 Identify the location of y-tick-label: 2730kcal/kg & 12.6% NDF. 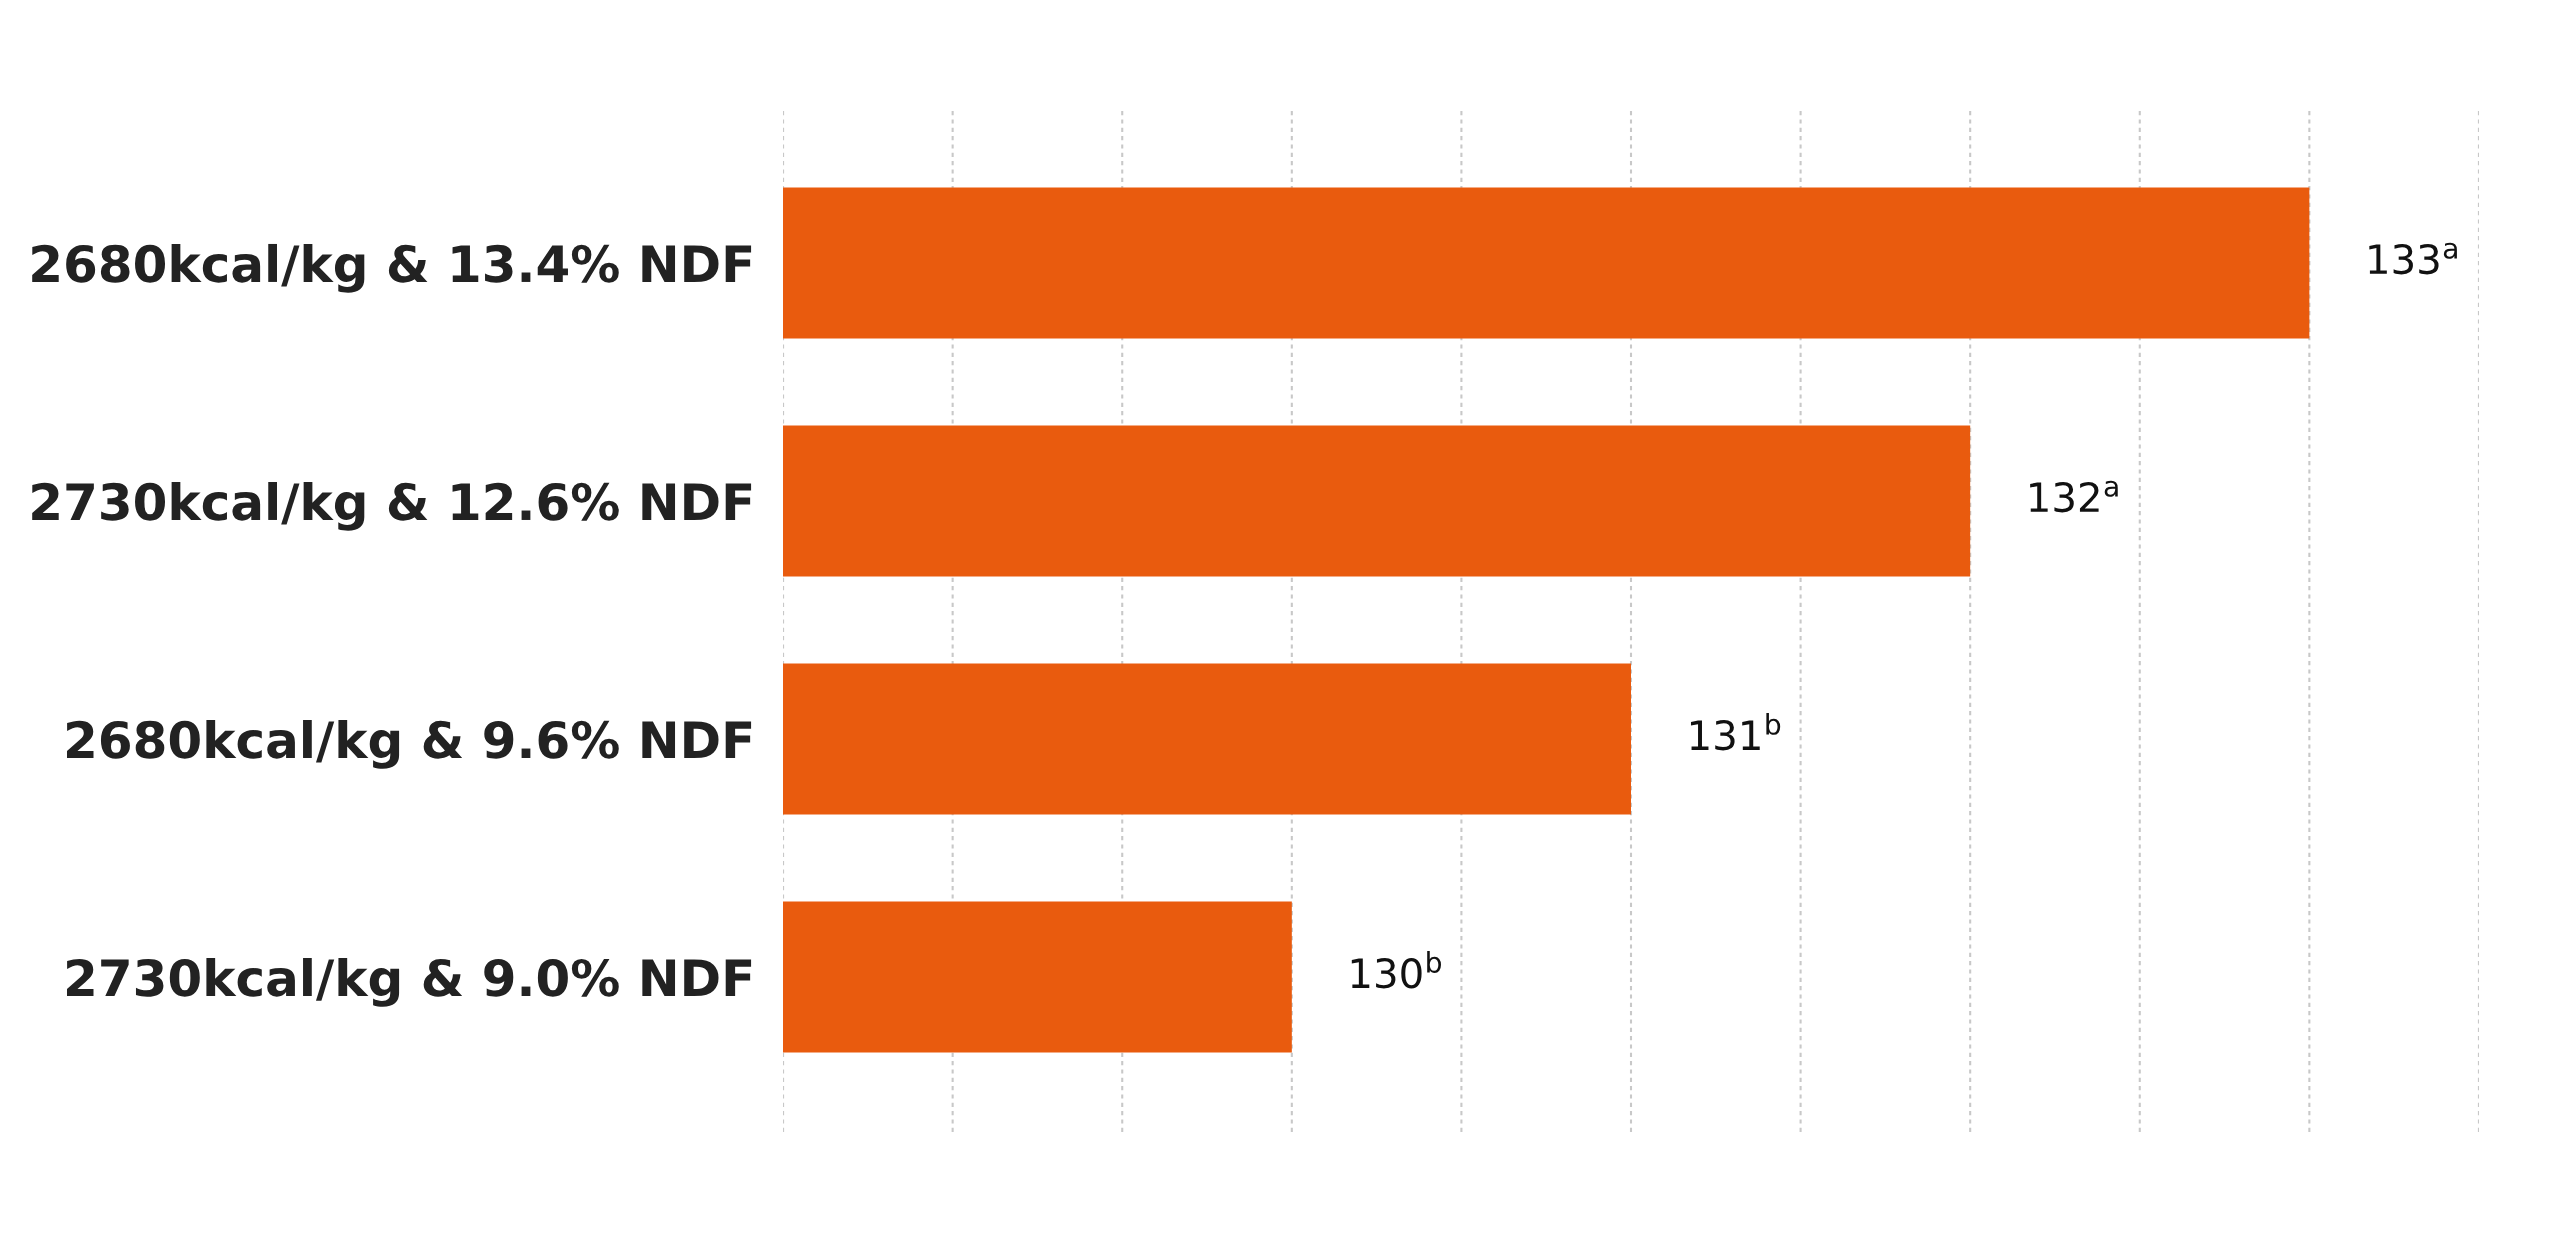
(392, 506).